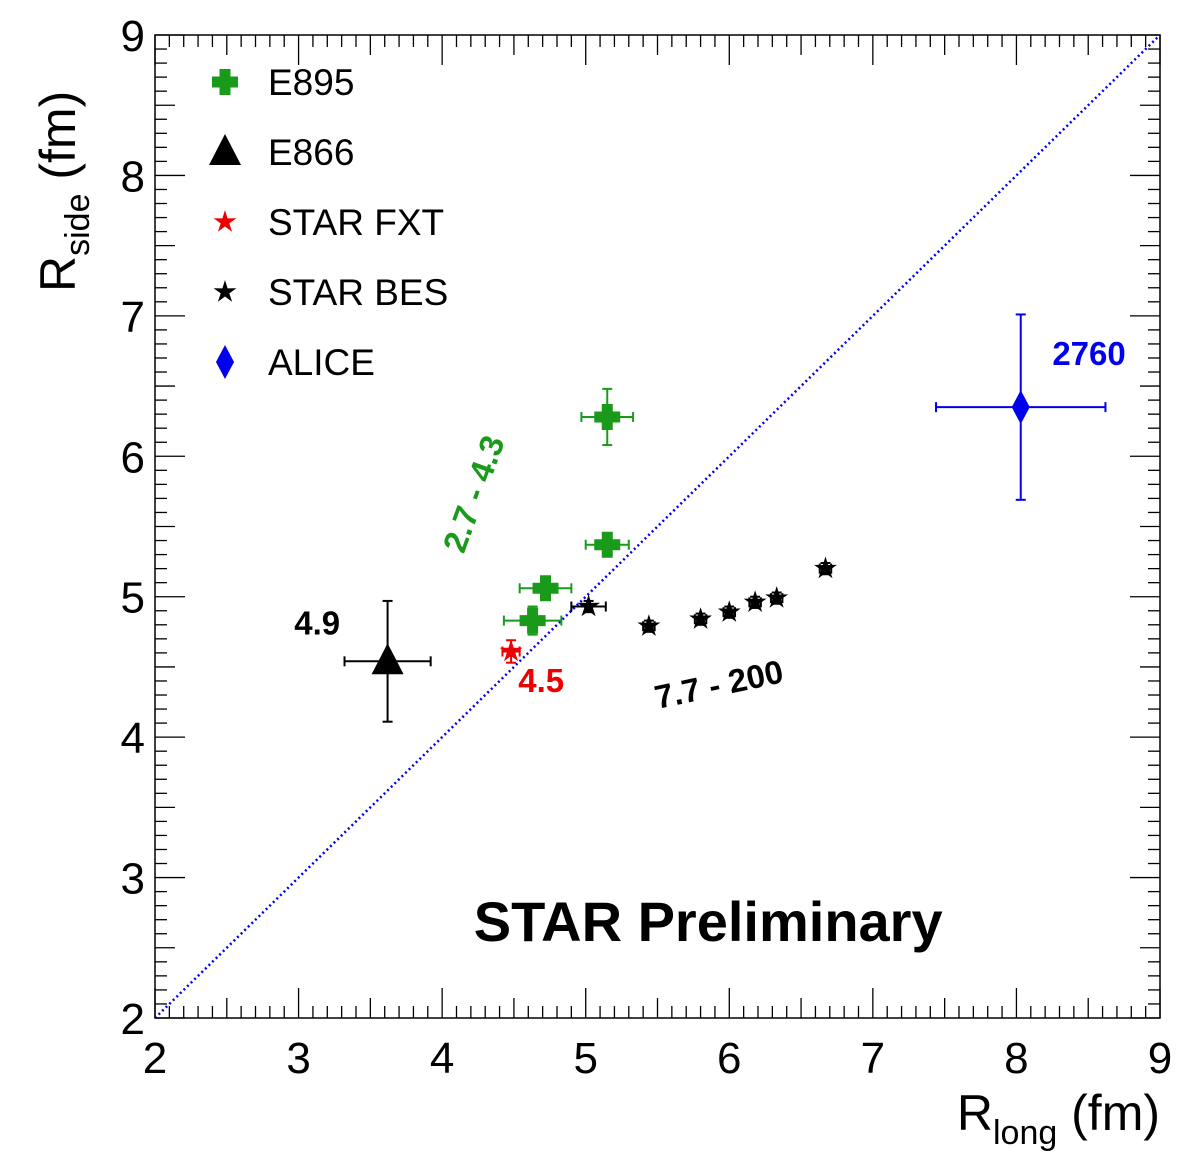 The height and width of the screenshot is (1172, 1196). I want to click on marker-star-fxt, so click(511, 650).